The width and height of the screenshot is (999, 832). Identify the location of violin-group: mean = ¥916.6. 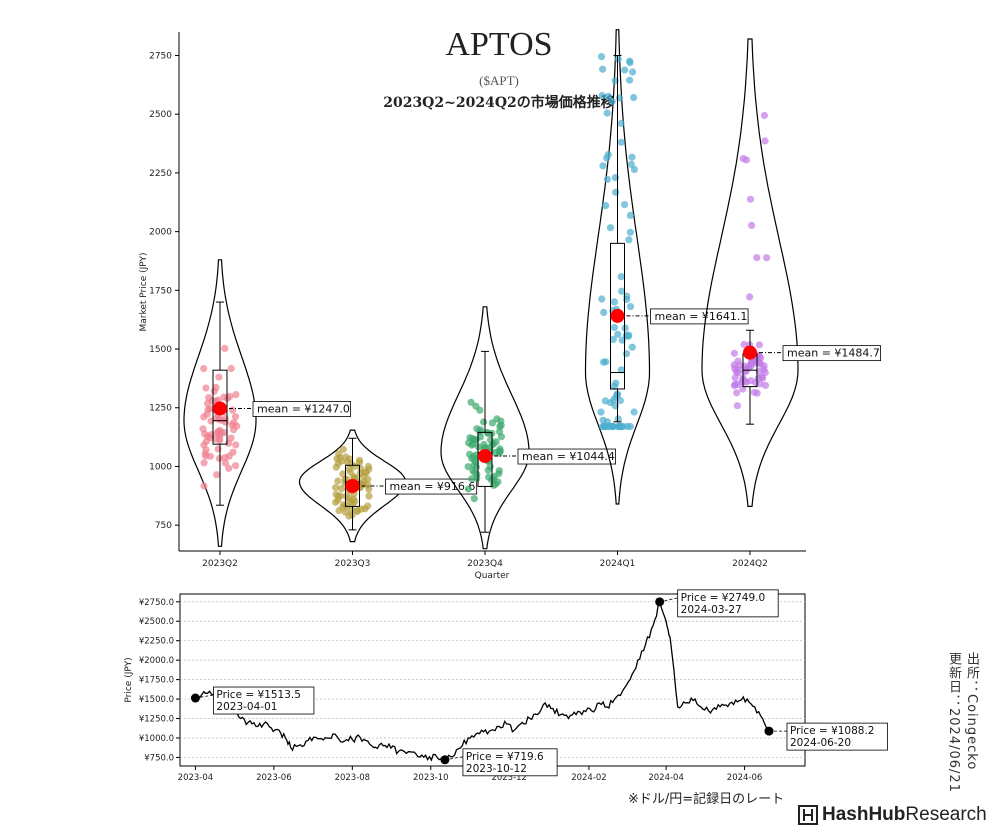
(388, 486).